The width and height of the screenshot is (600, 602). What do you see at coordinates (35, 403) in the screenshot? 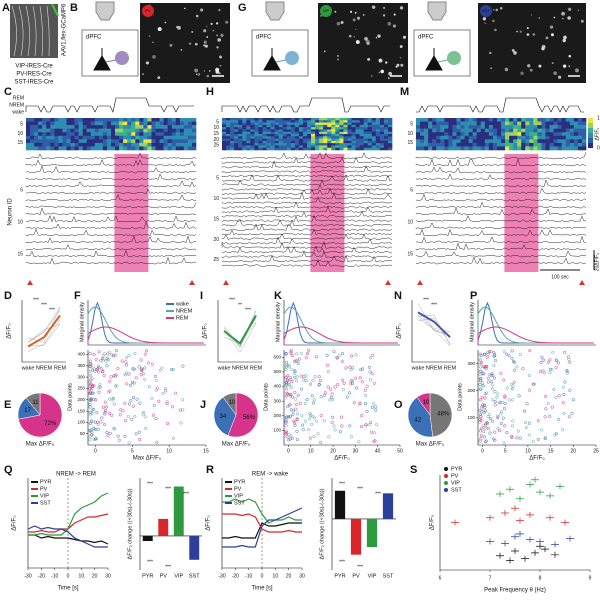
I see `label: 11` at bounding box center [35, 403].